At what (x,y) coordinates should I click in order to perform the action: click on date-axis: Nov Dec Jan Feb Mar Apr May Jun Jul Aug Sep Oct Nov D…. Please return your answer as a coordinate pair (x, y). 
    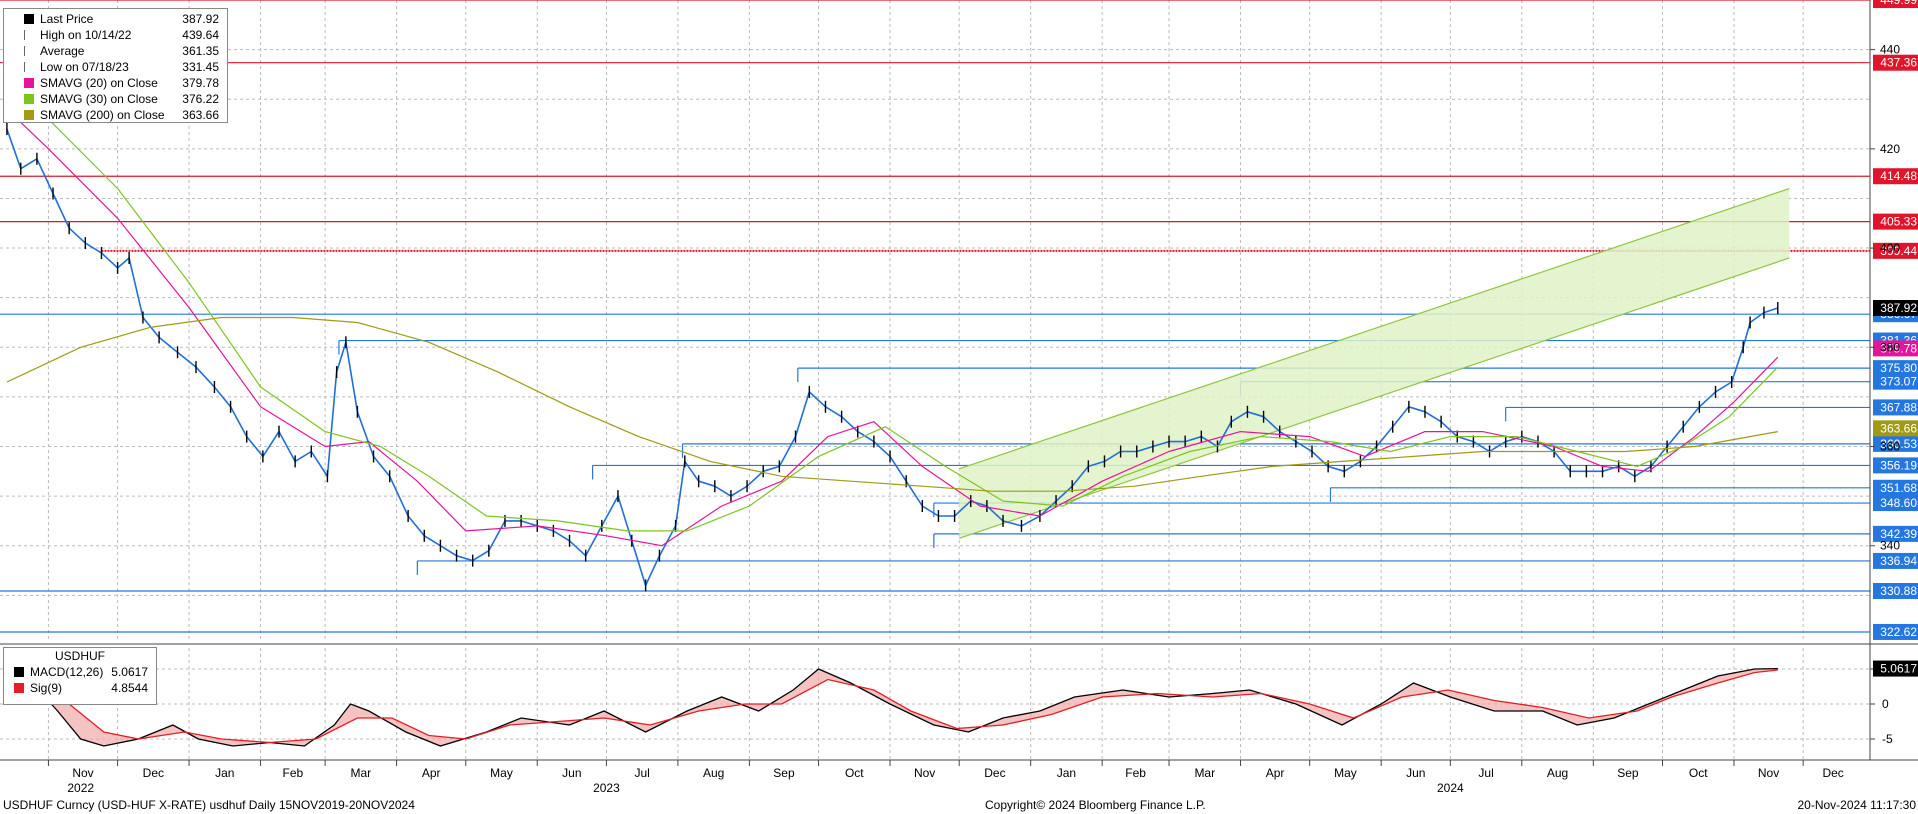
    Looking at the image, I should click on (945, 777).